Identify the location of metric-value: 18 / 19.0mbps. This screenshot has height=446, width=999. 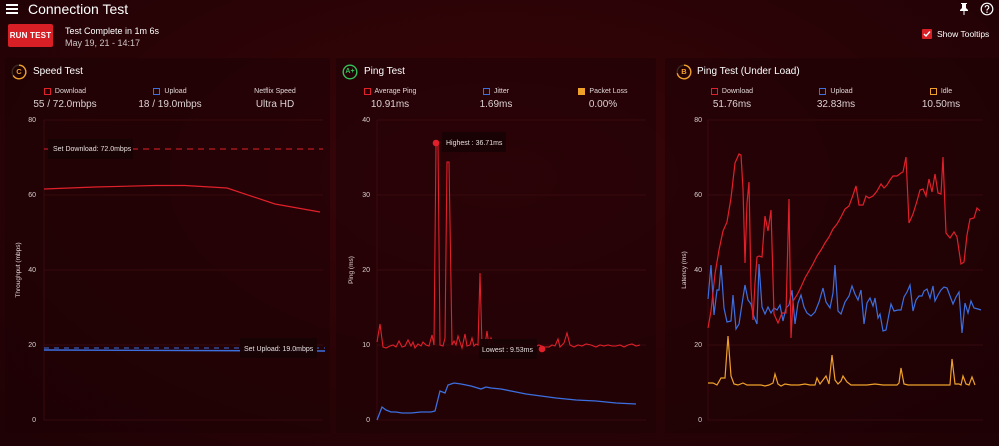
(170, 104).